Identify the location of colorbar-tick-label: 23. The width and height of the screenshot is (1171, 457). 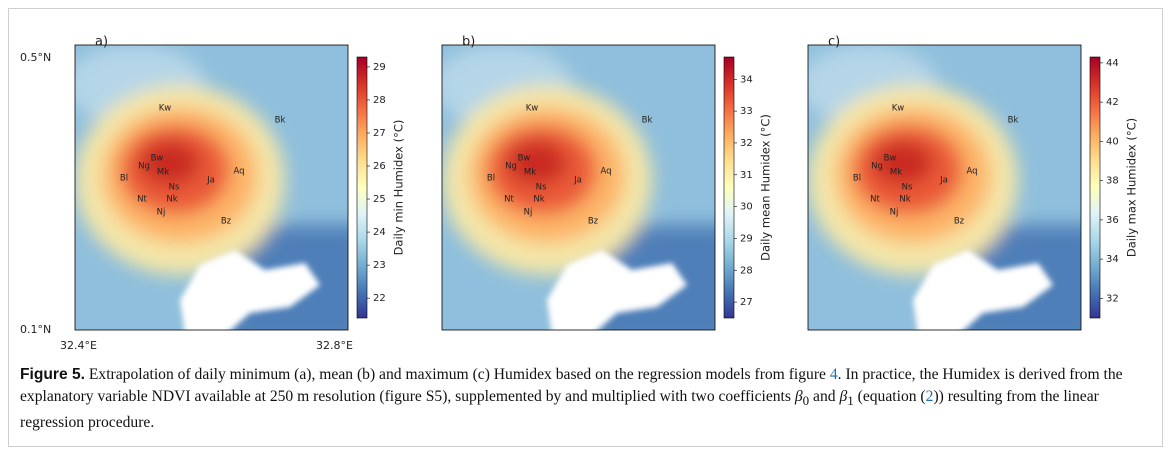
(379, 265).